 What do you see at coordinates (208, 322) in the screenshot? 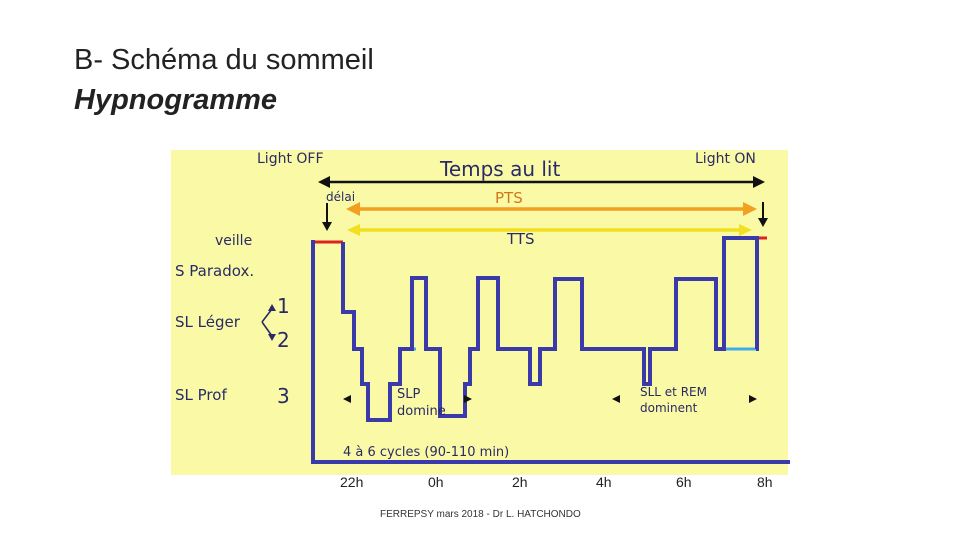
I see `stage-leger-label: SL Léger` at bounding box center [208, 322].